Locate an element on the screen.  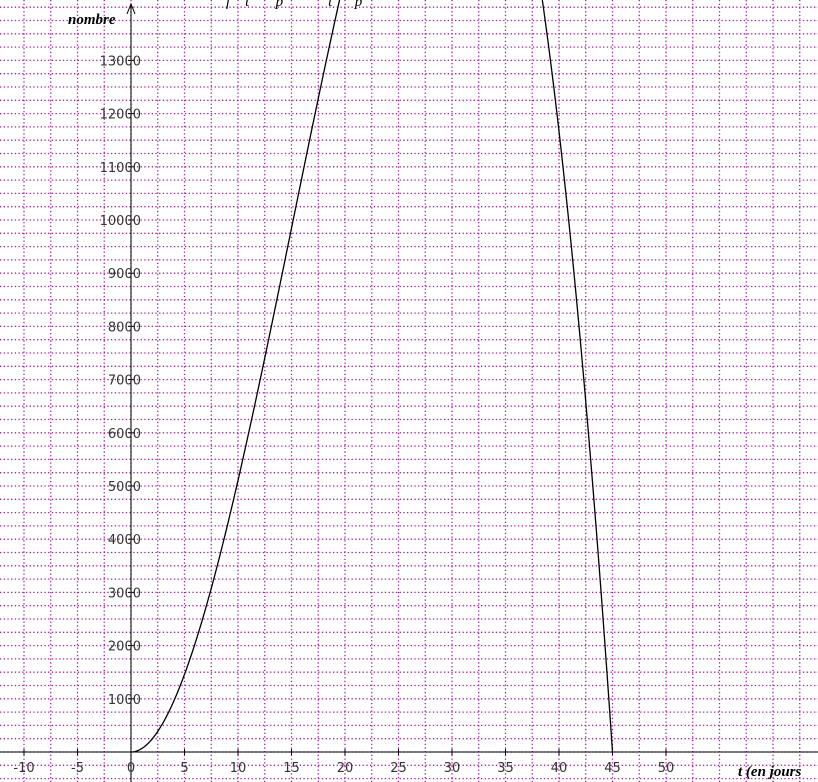
x-tick-label: -5 is located at coordinates (77, 768).